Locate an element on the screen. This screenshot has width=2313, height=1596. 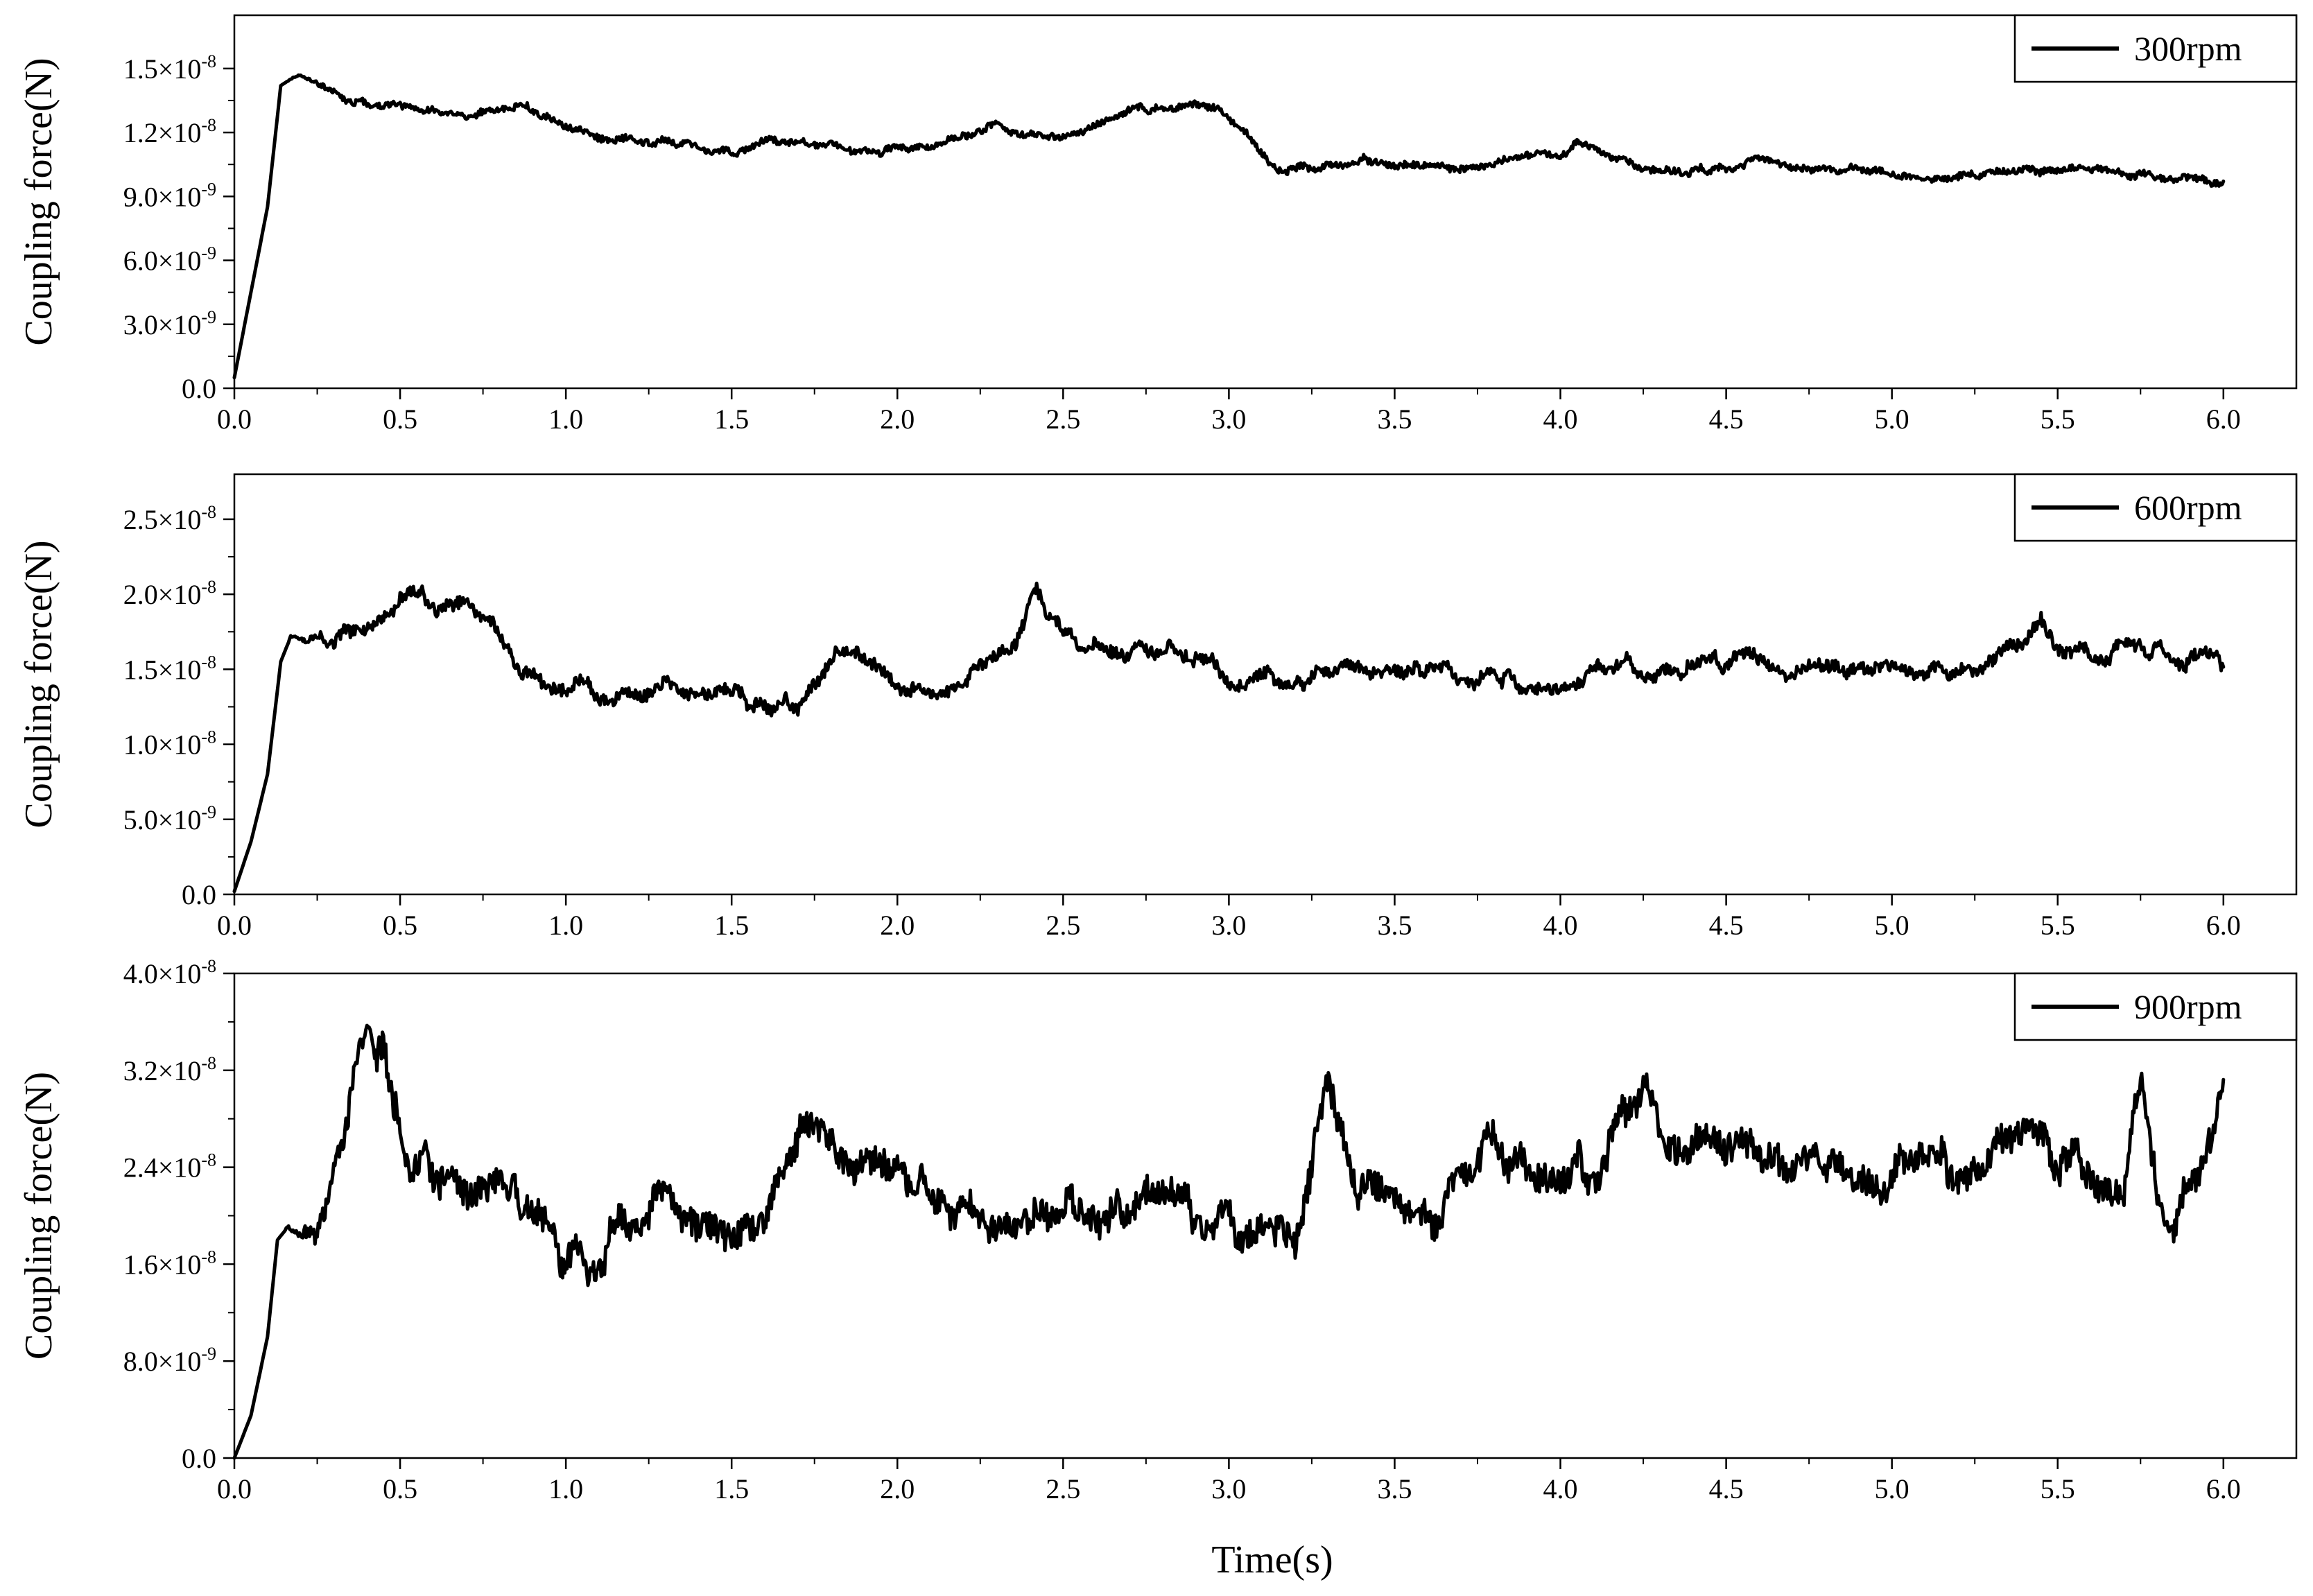
y-tick-mantissa: 9.0×10 is located at coordinates (162, 196).